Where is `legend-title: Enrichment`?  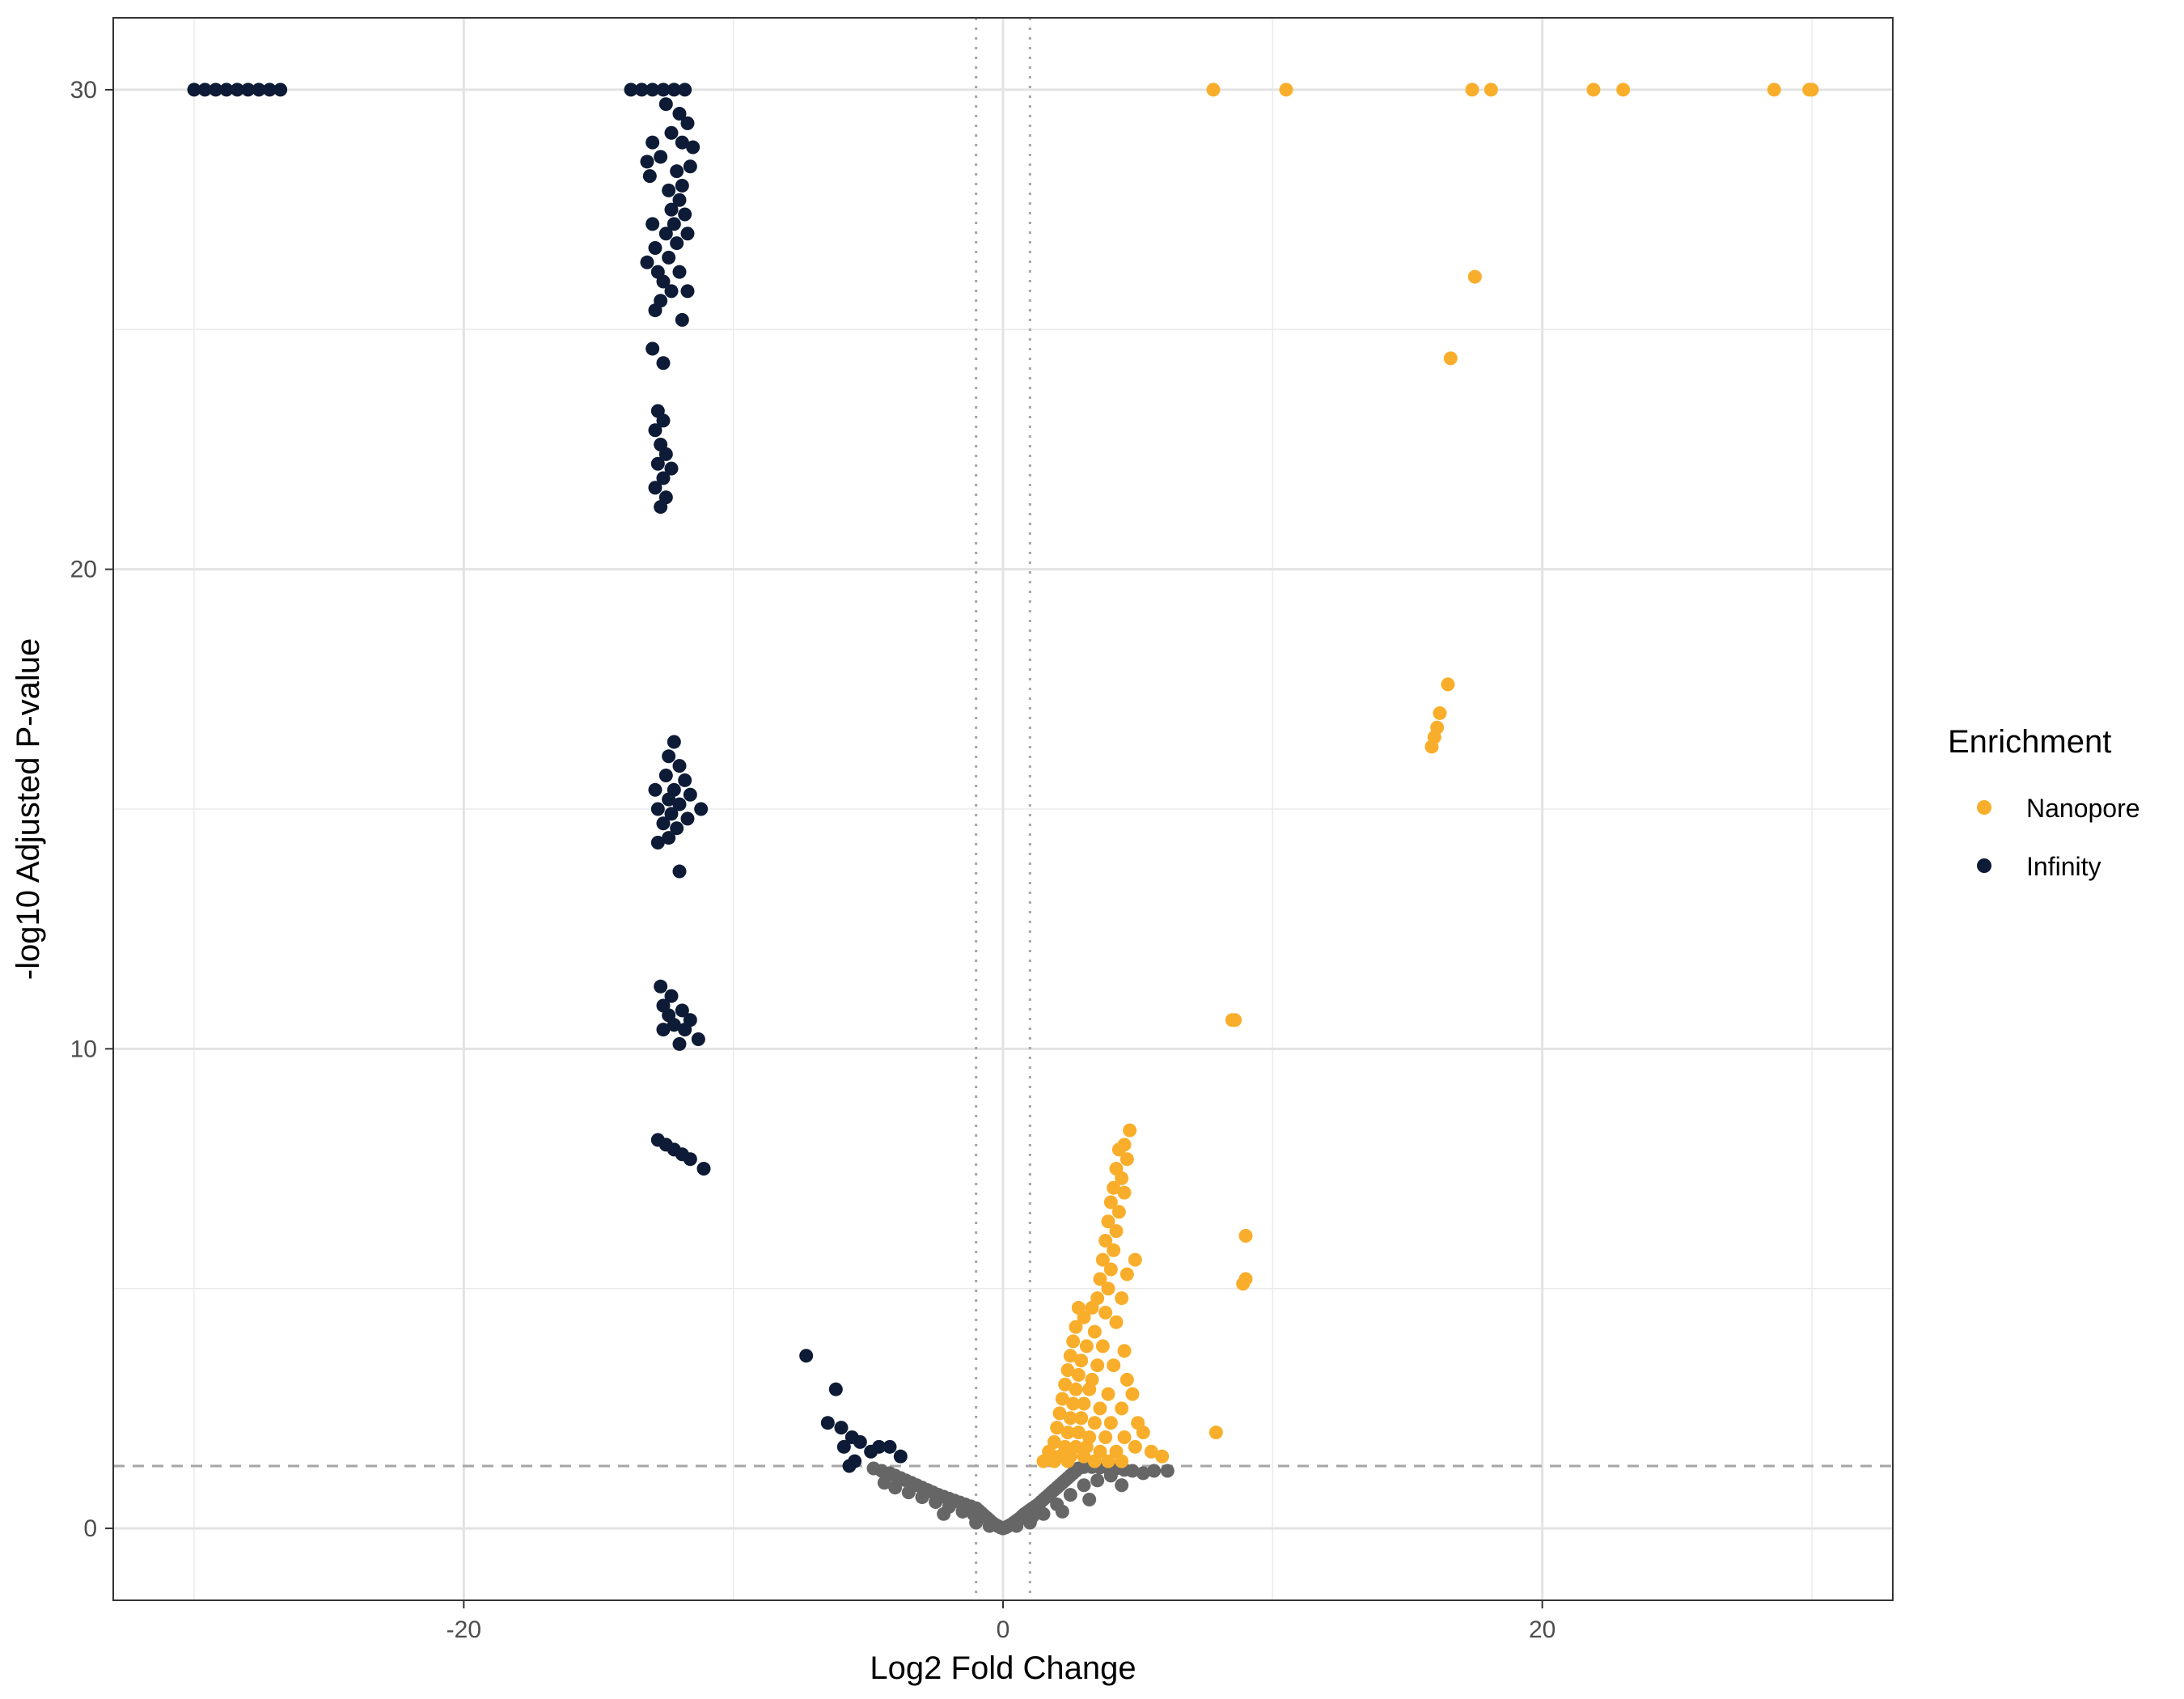 legend-title: Enrichment is located at coordinates (2029, 742).